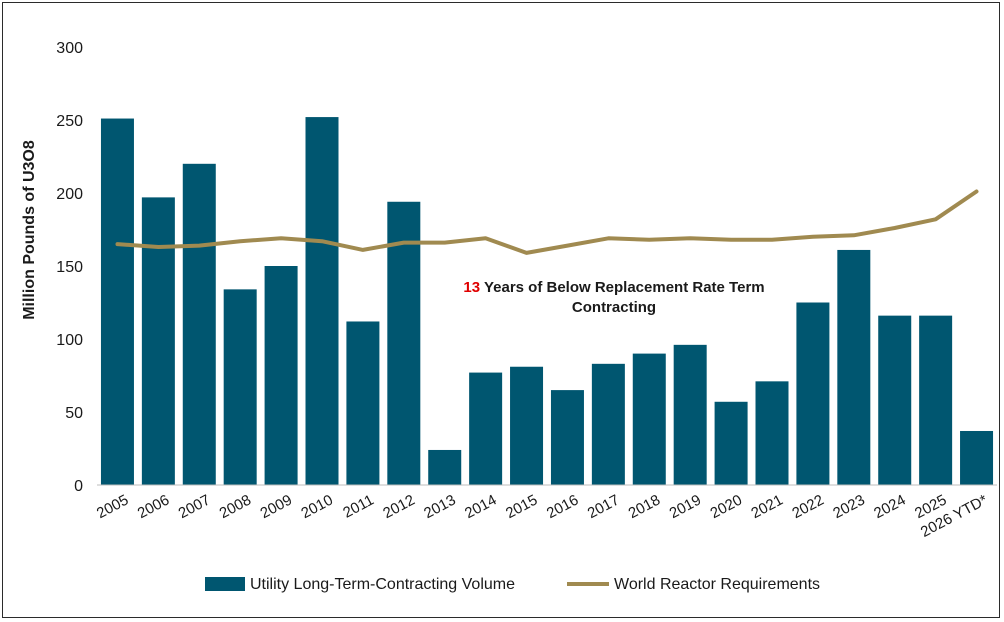  Describe the element at coordinates (112, 507) in the screenshot. I see `x-tick-label: 2005` at that location.